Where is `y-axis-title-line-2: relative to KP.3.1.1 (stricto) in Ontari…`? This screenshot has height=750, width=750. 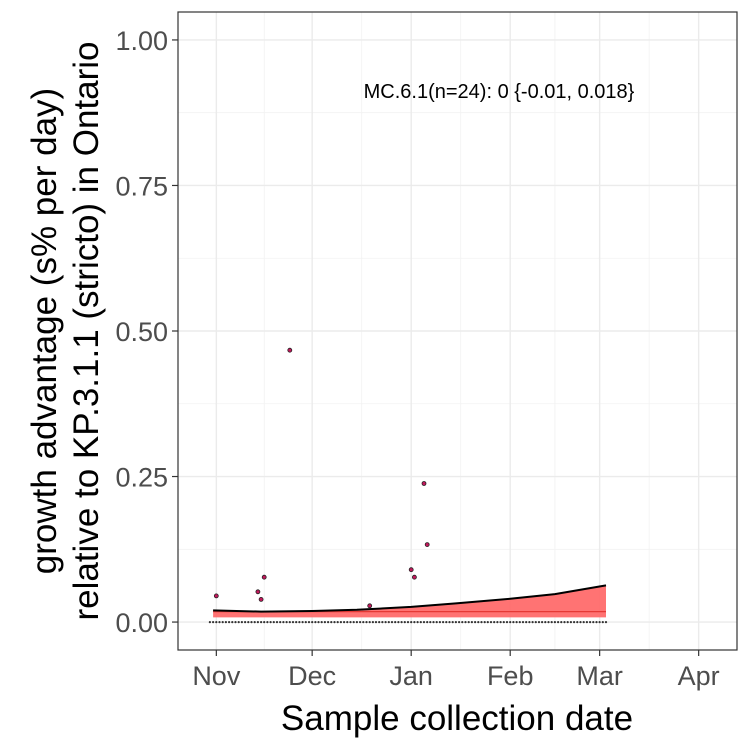 y-axis-title-line-2: relative to KP.3.1.1 (stricto) in Ontari… is located at coordinates (86, 330).